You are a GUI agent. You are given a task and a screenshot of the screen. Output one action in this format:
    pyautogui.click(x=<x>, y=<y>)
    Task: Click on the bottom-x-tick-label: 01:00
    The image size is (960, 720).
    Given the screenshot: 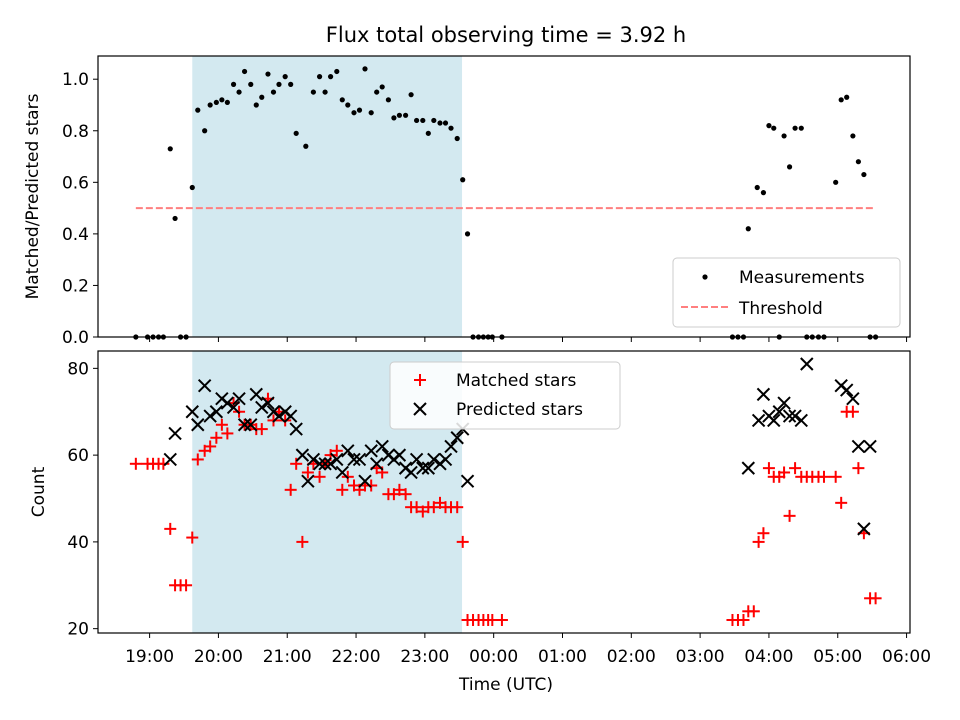 What is the action you would take?
    pyautogui.click(x=562, y=657)
    